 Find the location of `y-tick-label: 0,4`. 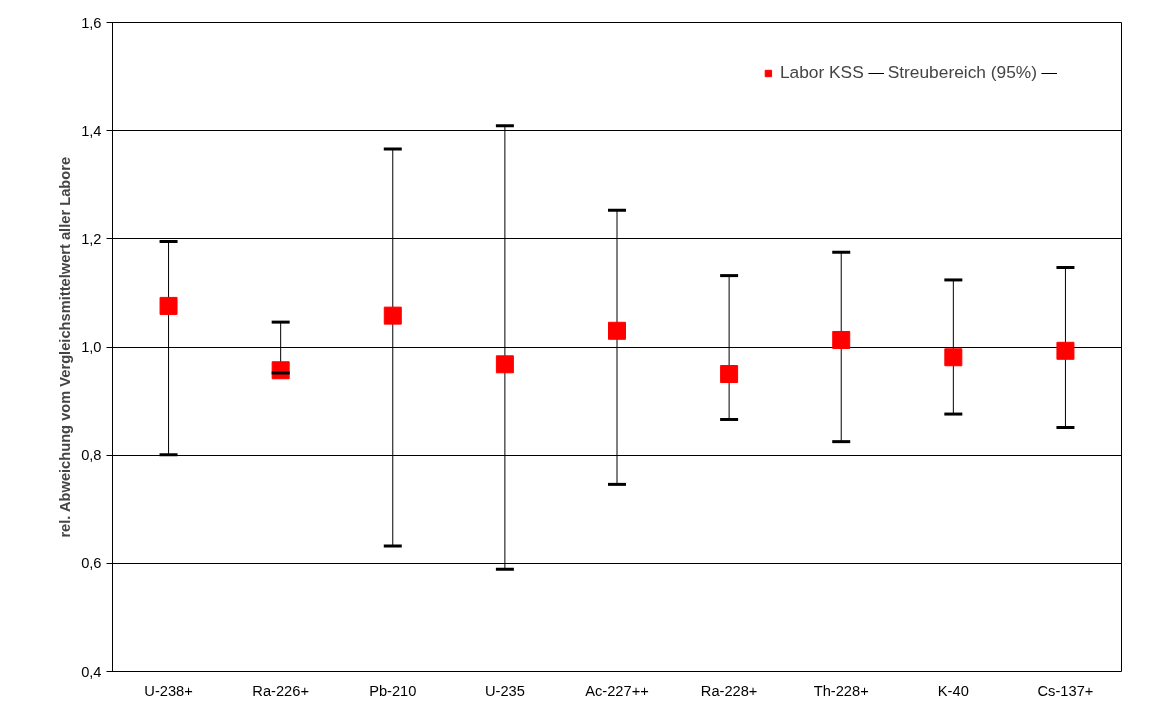

y-tick-label: 0,4 is located at coordinates (91, 671).